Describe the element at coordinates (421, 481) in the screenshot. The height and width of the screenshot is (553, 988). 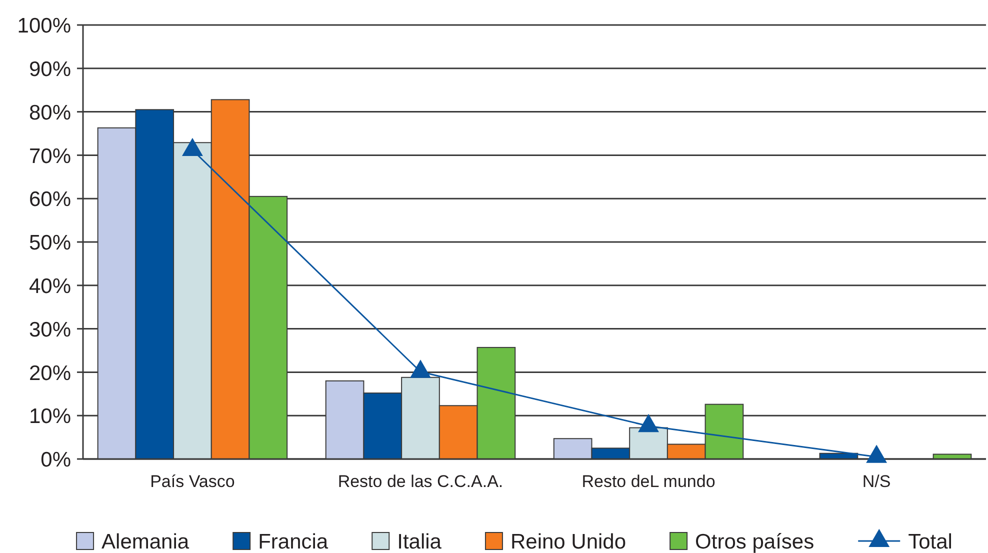
I see `x-tick-label: Resto de las C.C.A.A.` at that location.